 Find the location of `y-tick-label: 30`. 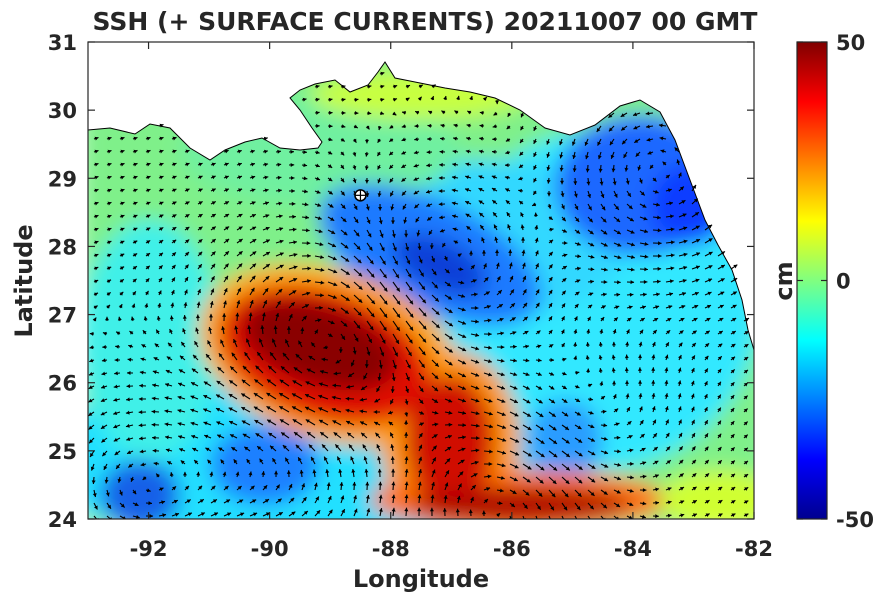

y-tick-label: 30 is located at coordinates (62, 111).